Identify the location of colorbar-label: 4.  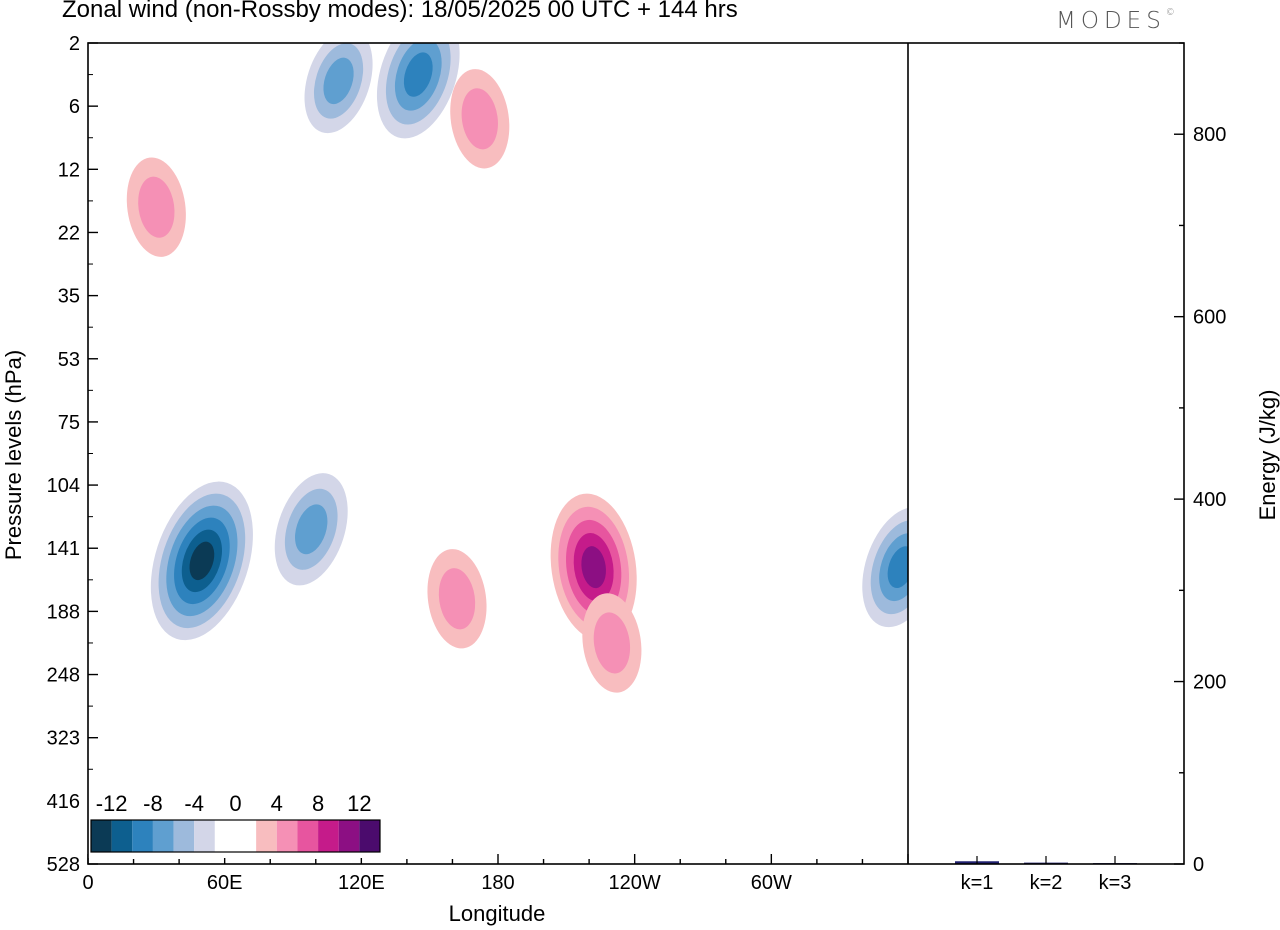
(277, 803).